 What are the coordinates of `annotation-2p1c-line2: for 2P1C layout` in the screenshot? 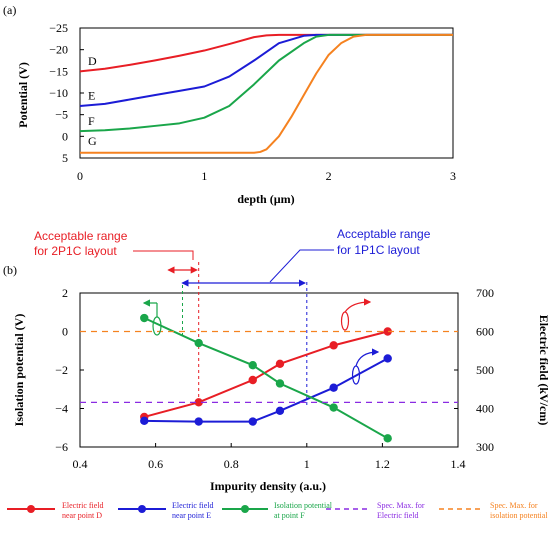 It's located at (75, 251).